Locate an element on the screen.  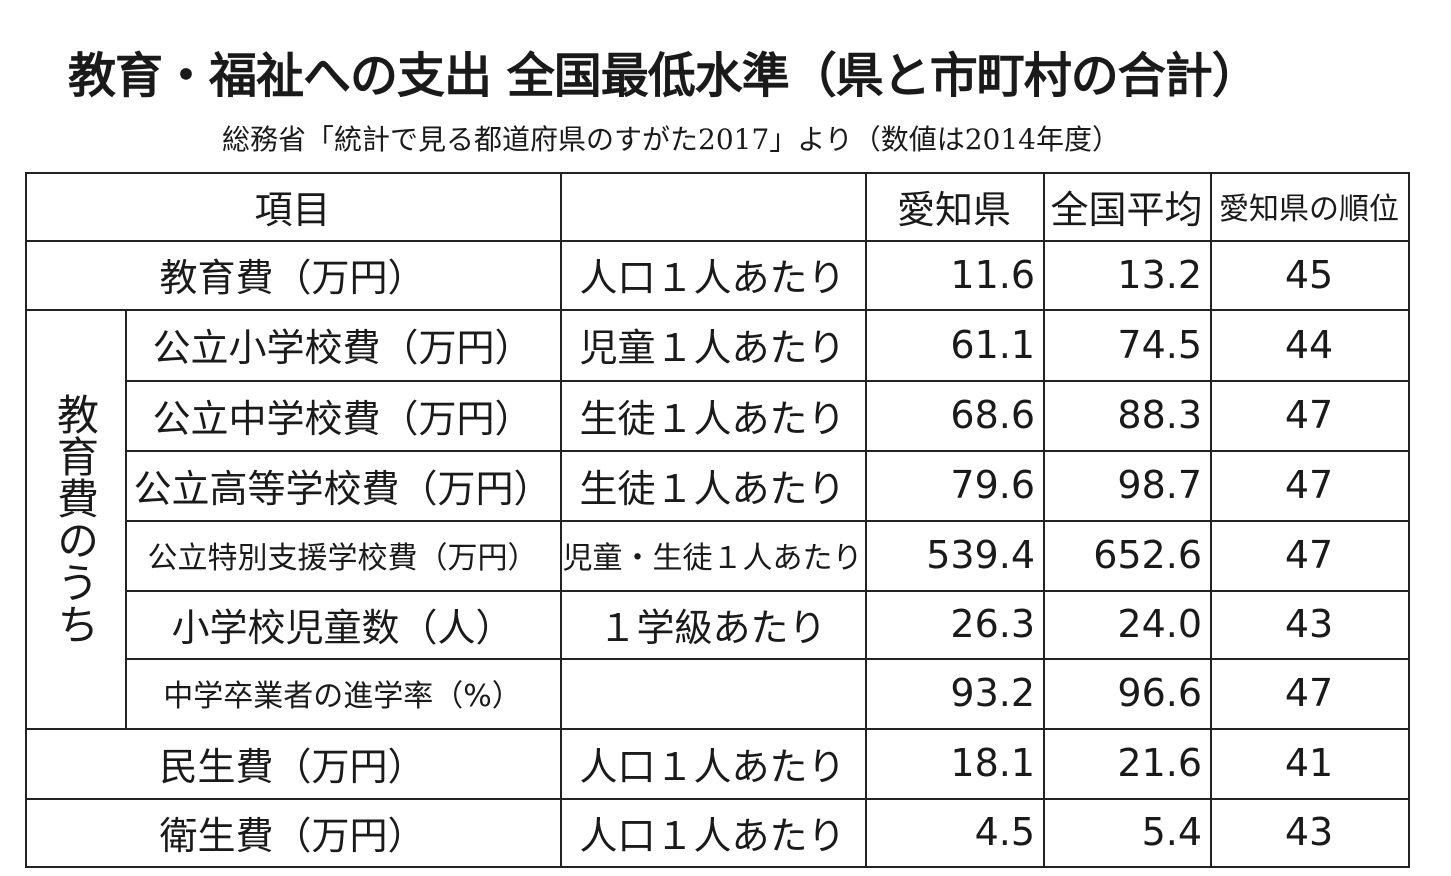
item-cell: 公立小学校費（万円） is located at coordinates (343, 345).